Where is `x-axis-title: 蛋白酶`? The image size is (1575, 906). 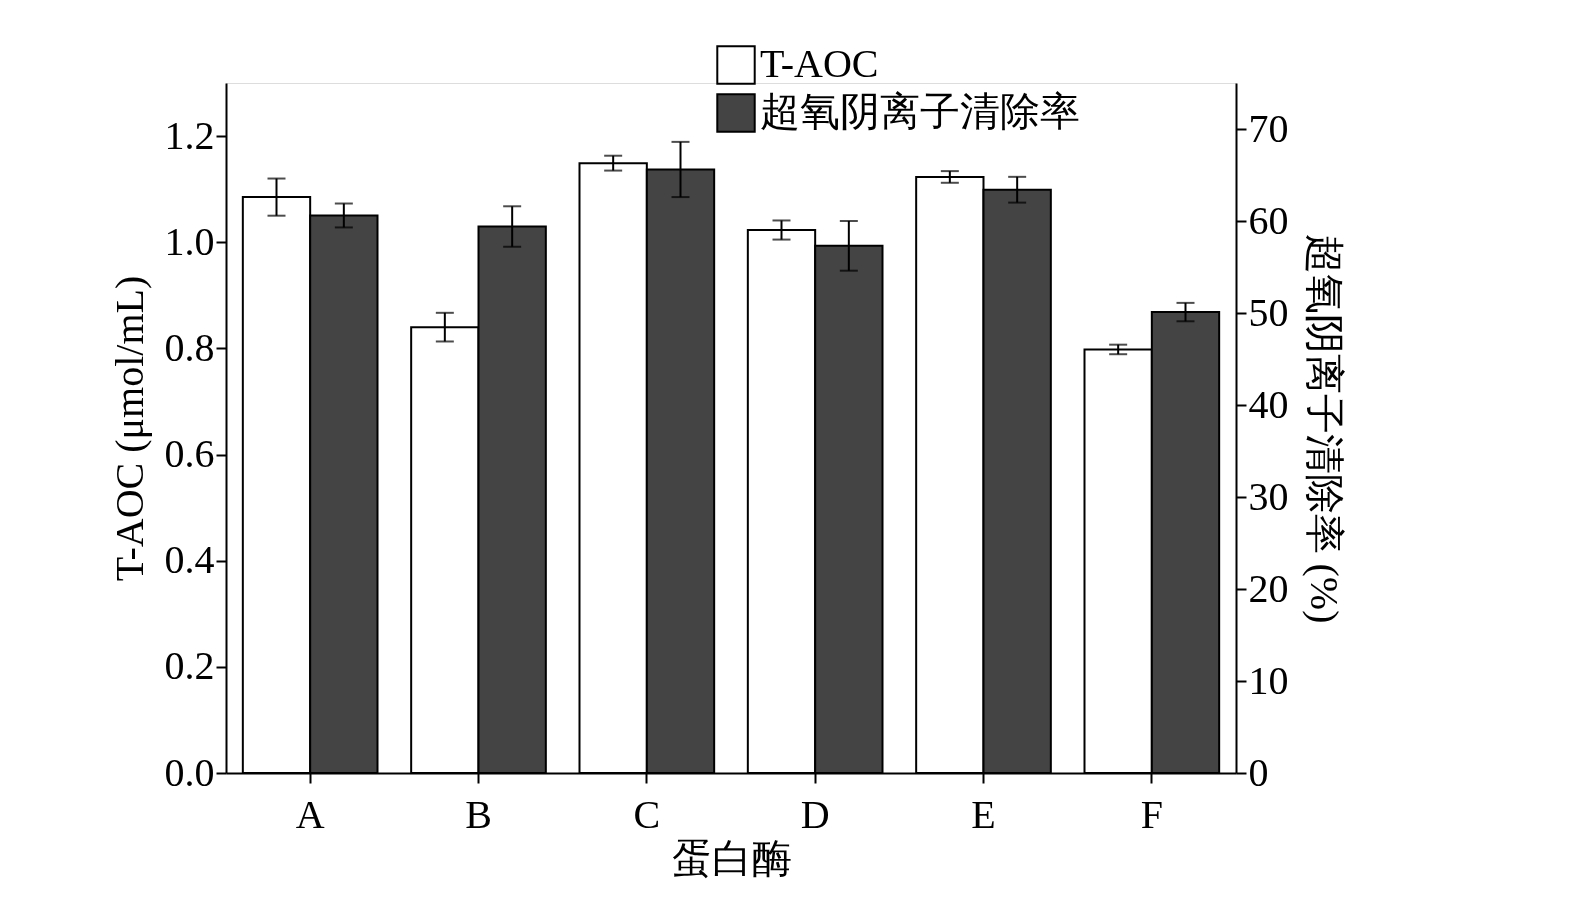 x-axis-title: 蛋白酶 is located at coordinates (731, 858).